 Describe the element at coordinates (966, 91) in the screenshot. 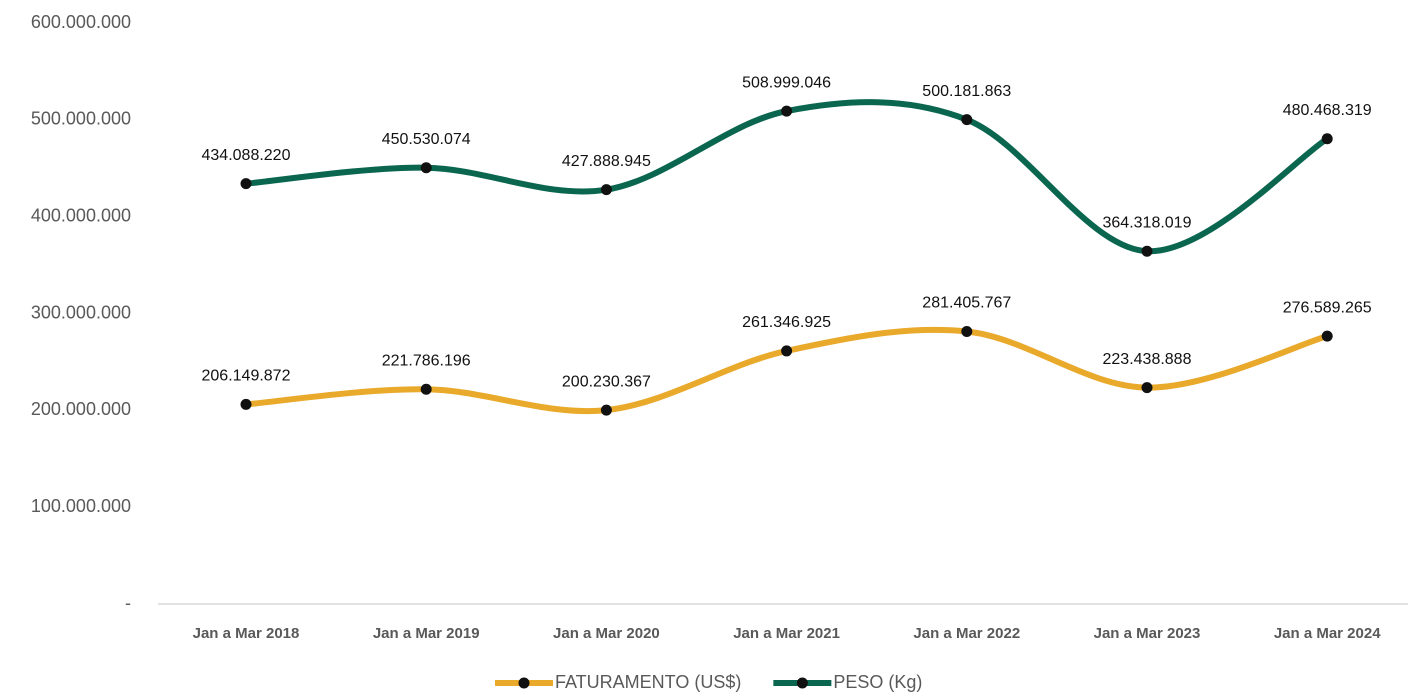

I see `value-label: 500.181.863` at that location.